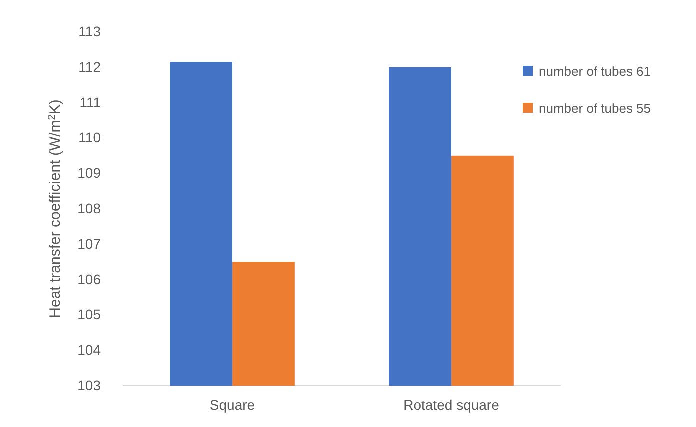 The height and width of the screenshot is (427, 696). Describe the element at coordinates (90, 138) in the screenshot. I see `y-tick-label: 110` at that location.